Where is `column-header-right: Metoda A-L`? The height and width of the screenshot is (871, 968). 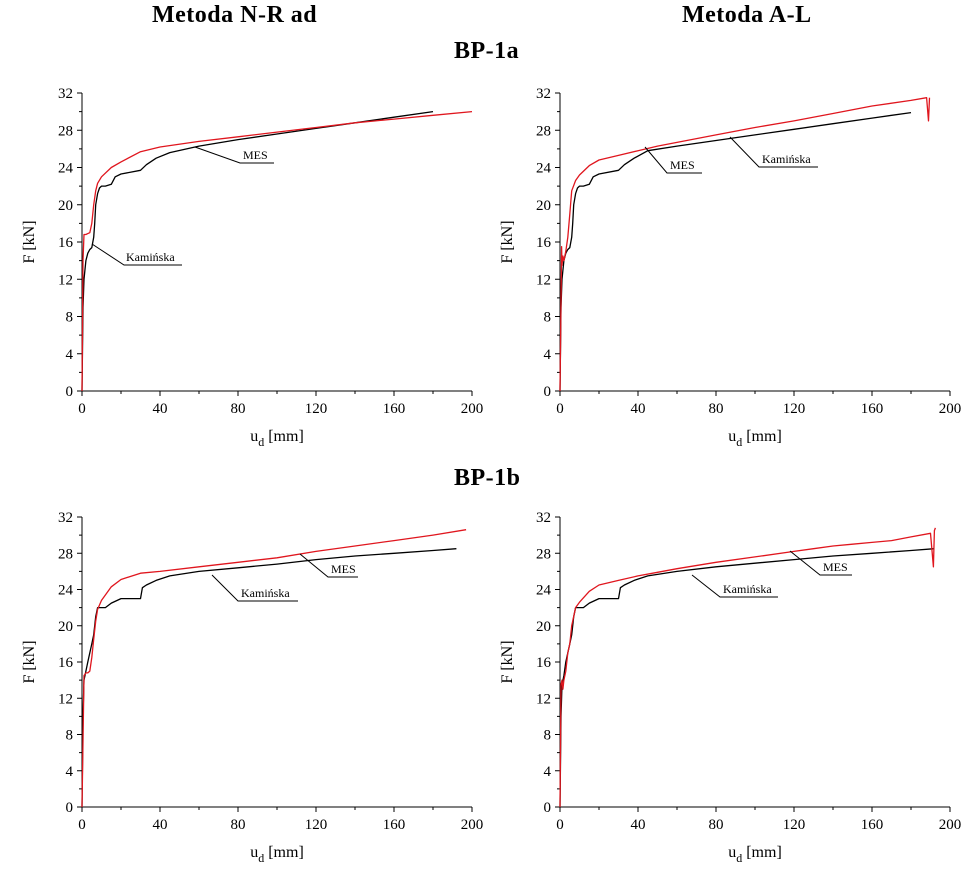
column-header-right: Metoda A-L is located at coordinates (747, 15).